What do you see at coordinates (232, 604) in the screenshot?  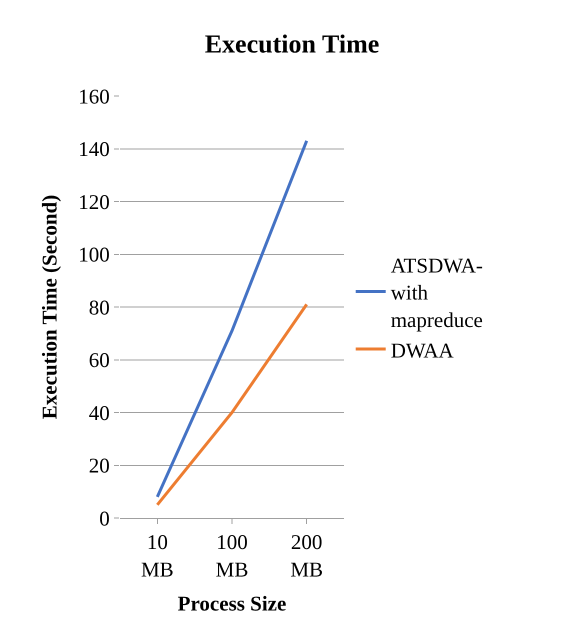 I see `x-axis-title: Process Size` at bounding box center [232, 604].